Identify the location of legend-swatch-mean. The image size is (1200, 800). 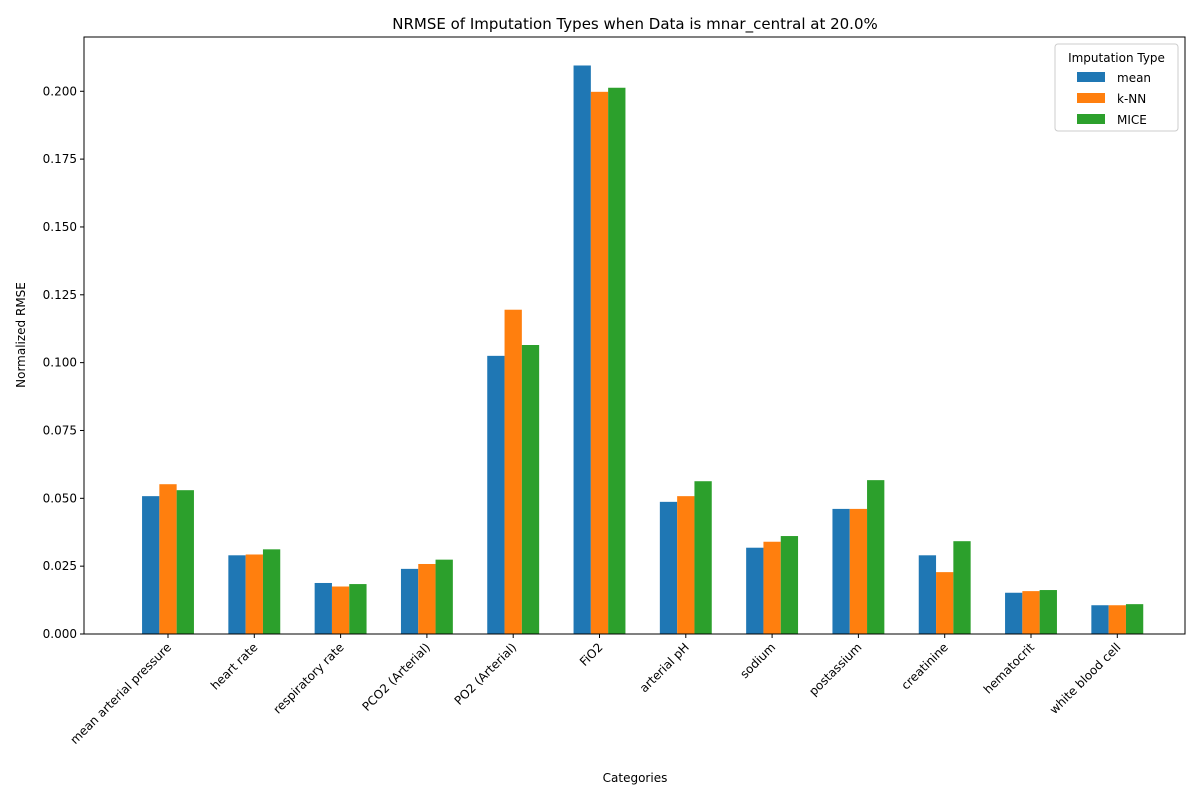
(1091, 77).